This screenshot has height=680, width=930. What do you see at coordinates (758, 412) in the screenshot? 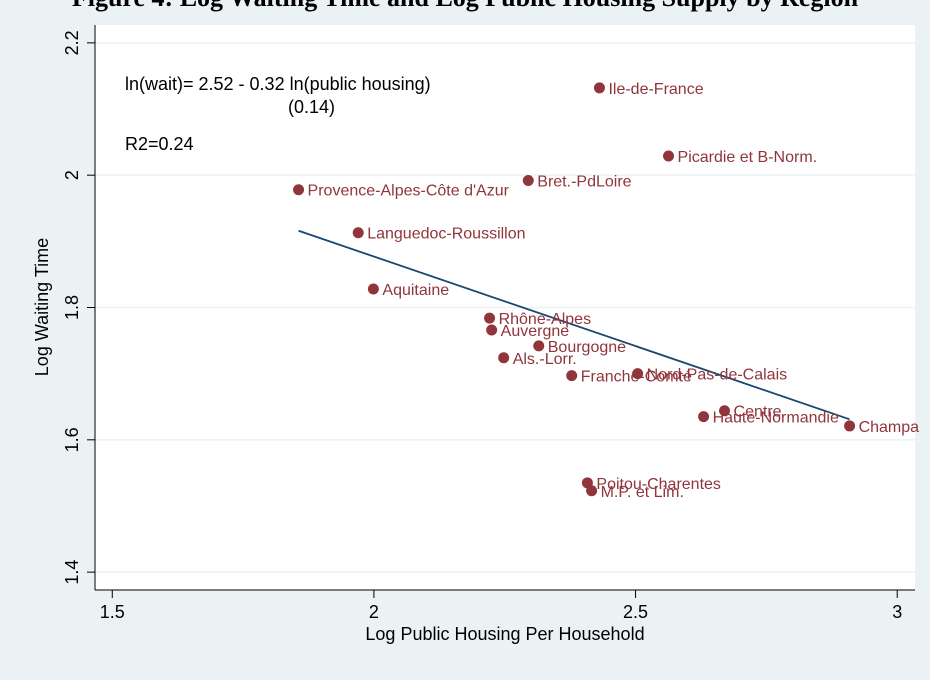
I see `point-label: Centre` at bounding box center [758, 412].